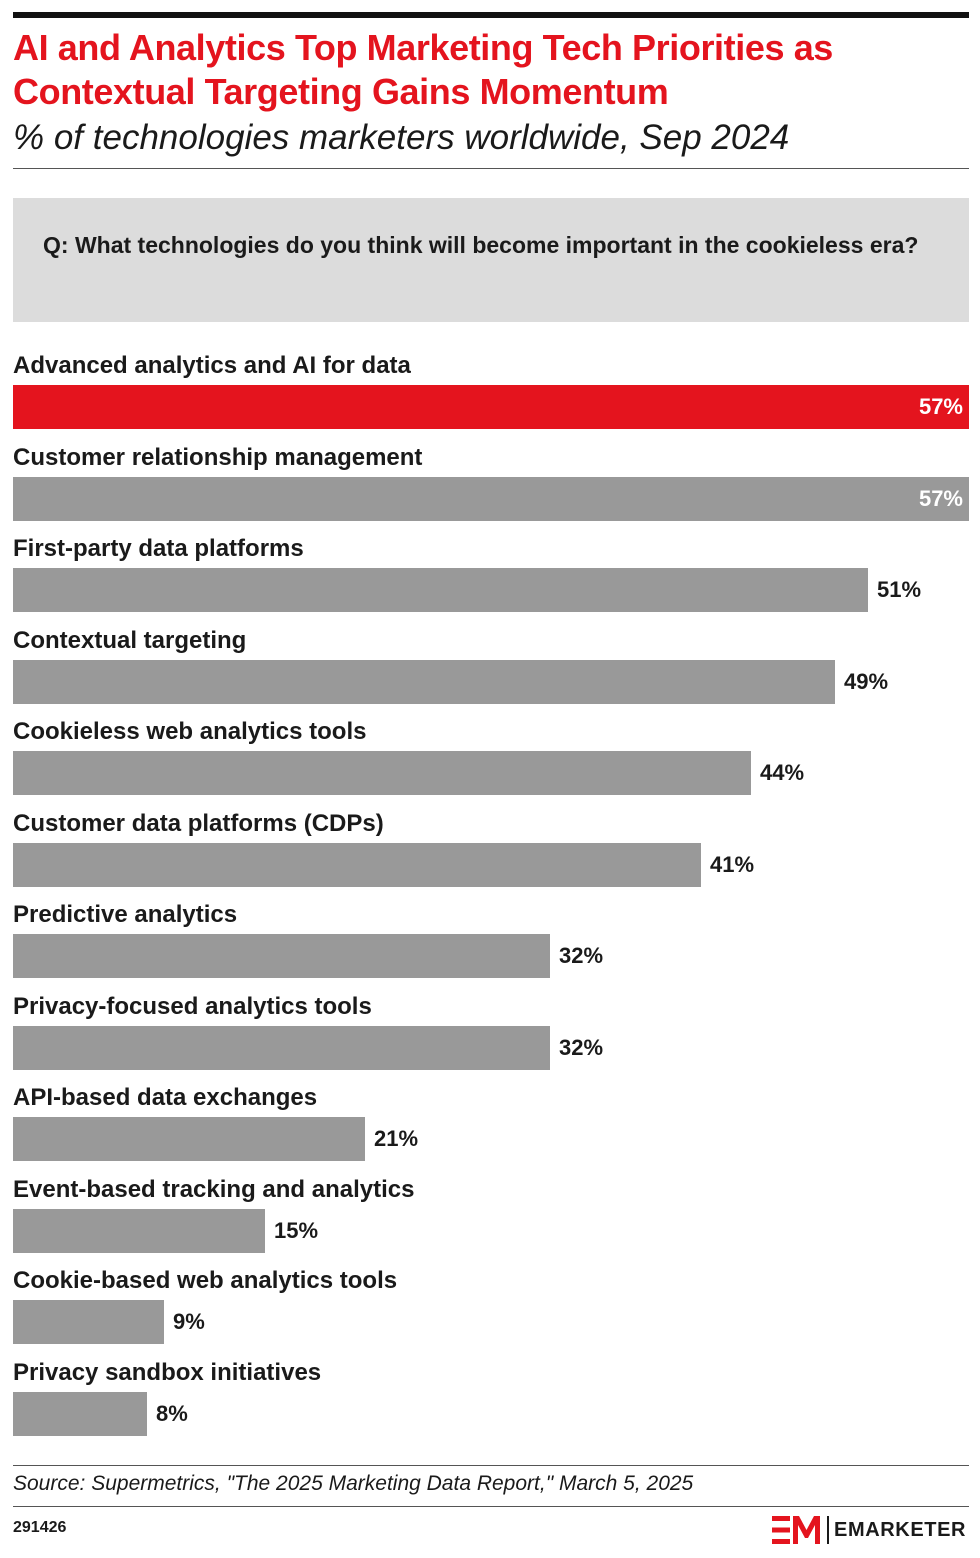 This screenshot has width=980, height=1558. What do you see at coordinates (732, 864) in the screenshot?
I see `bar-value-label: 41%` at bounding box center [732, 864].